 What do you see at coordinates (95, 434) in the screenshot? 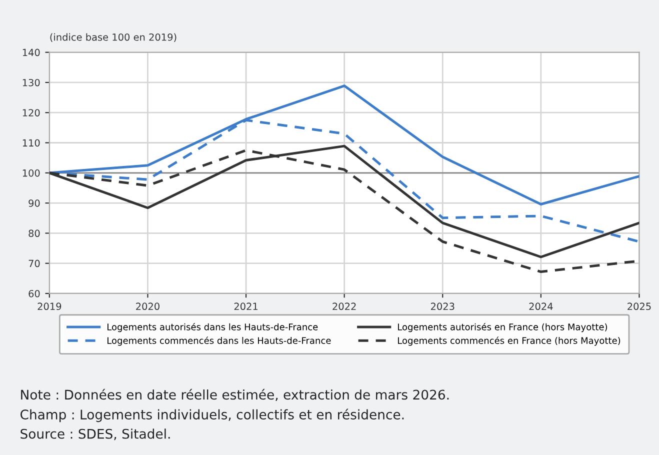
I see `source-note: Source : SDES, Sitadel.` at bounding box center [95, 434].